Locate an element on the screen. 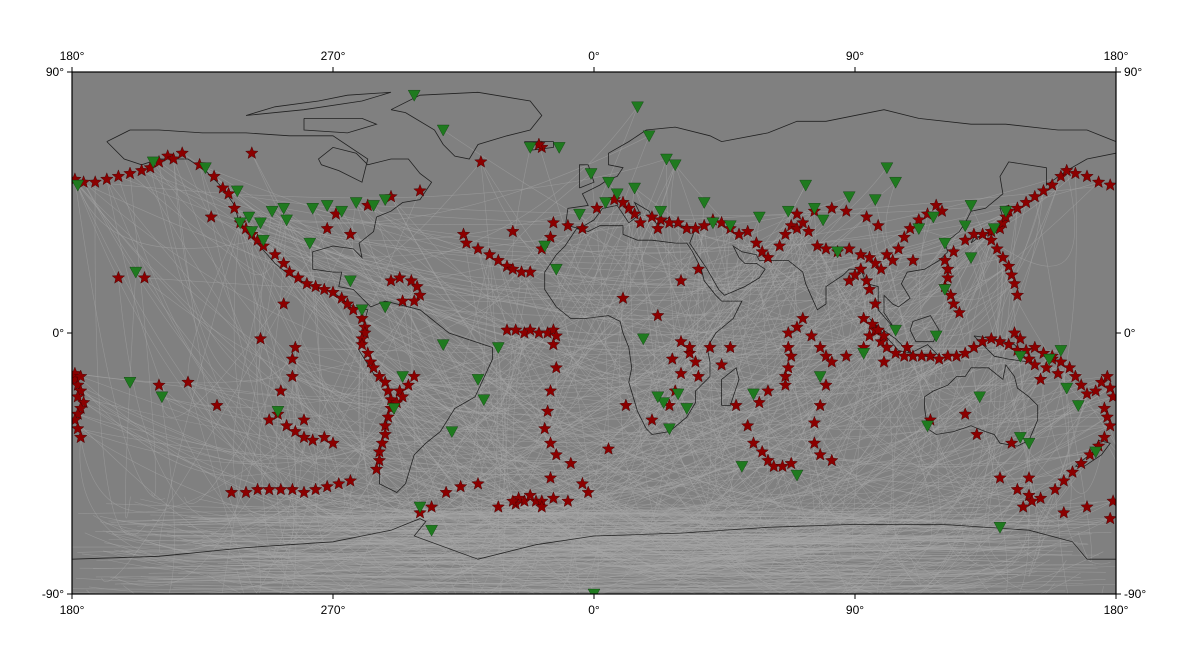  coastline is located at coordinates (594, 539).